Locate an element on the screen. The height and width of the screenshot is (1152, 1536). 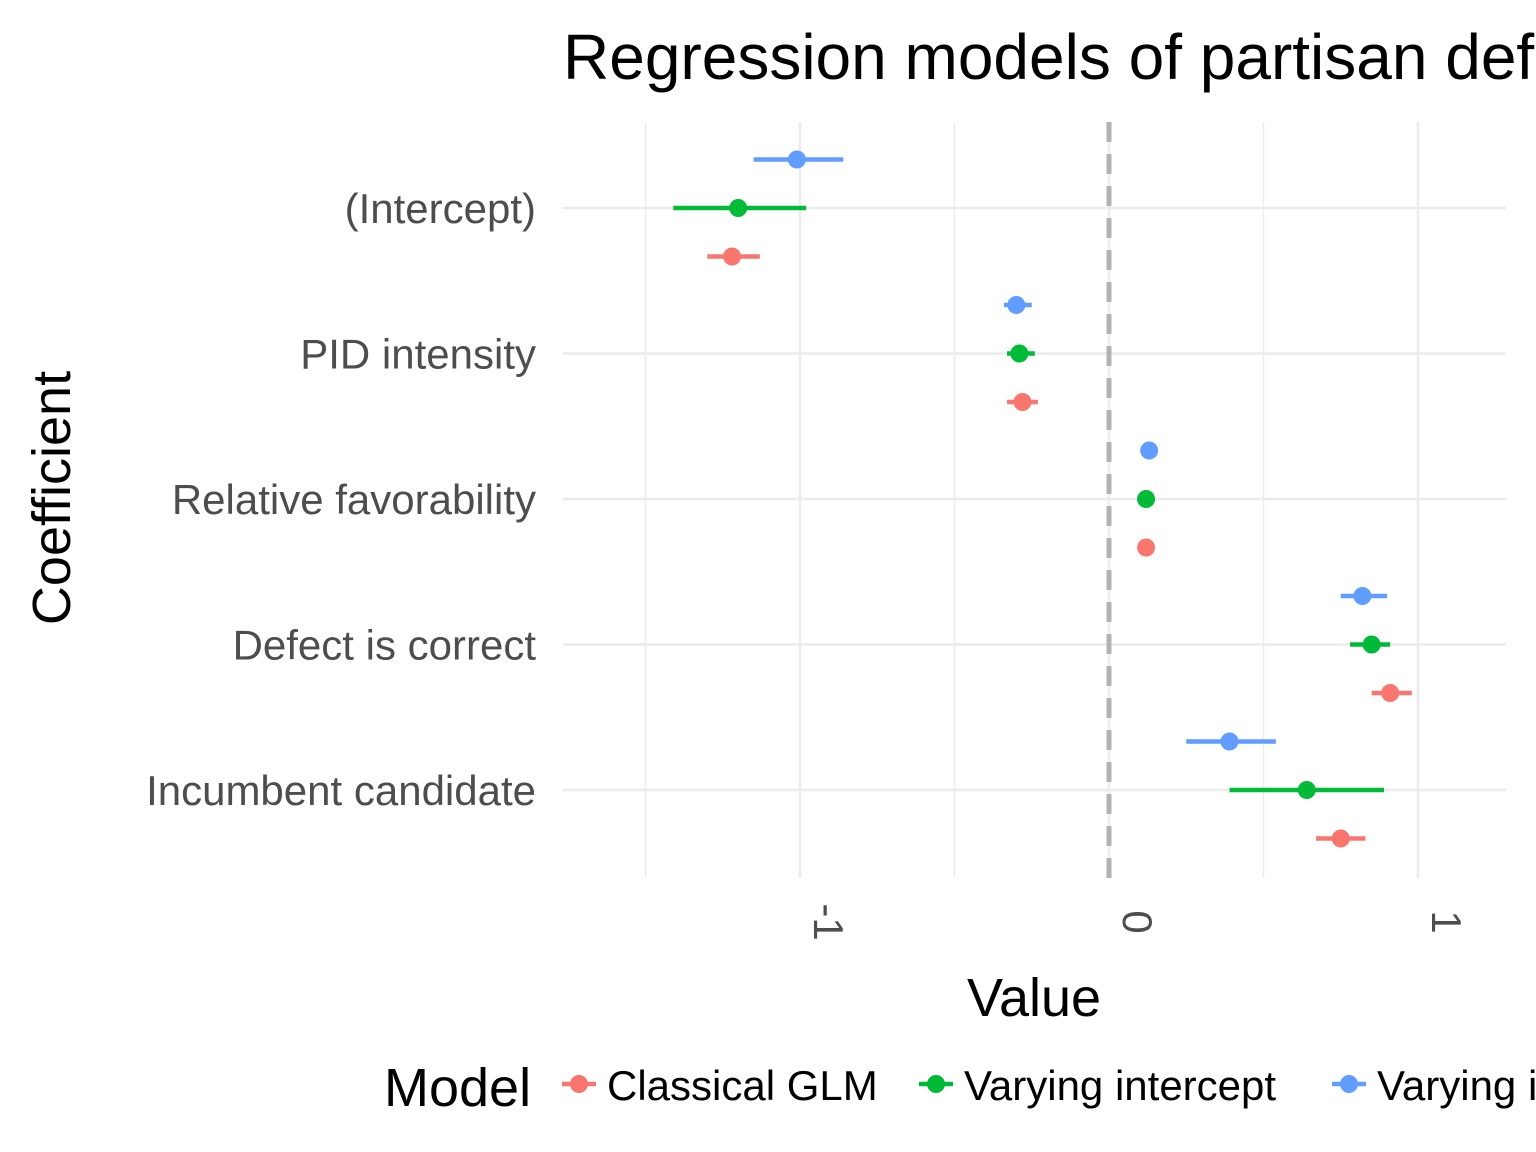
y-tick-label: PID intensity is located at coordinates (418, 354).